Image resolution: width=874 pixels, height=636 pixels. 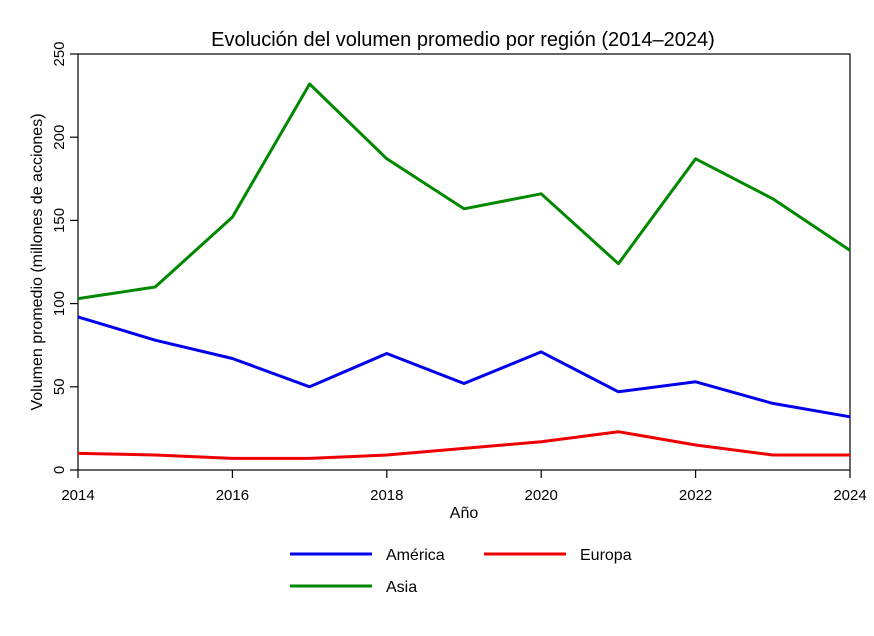 What do you see at coordinates (37, 261) in the screenshot?
I see `y-axis-label: Volumen promedio (millones de acciones)` at bounding box center [37, 261].